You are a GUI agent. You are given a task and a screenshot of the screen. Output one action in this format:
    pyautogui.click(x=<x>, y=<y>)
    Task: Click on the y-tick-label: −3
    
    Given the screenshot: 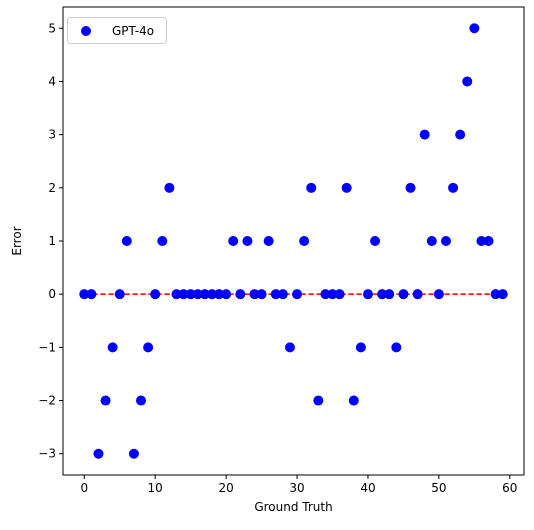 What is the action you would take?
    pyautogui.click(x=47, y=454)
    